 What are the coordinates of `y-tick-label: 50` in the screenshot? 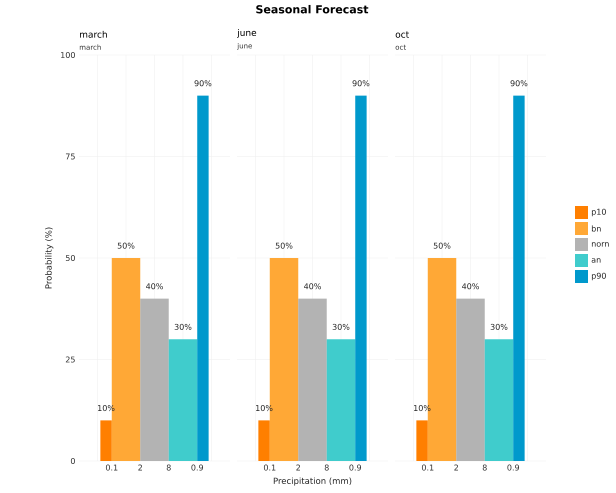 It's located at (70, 258).